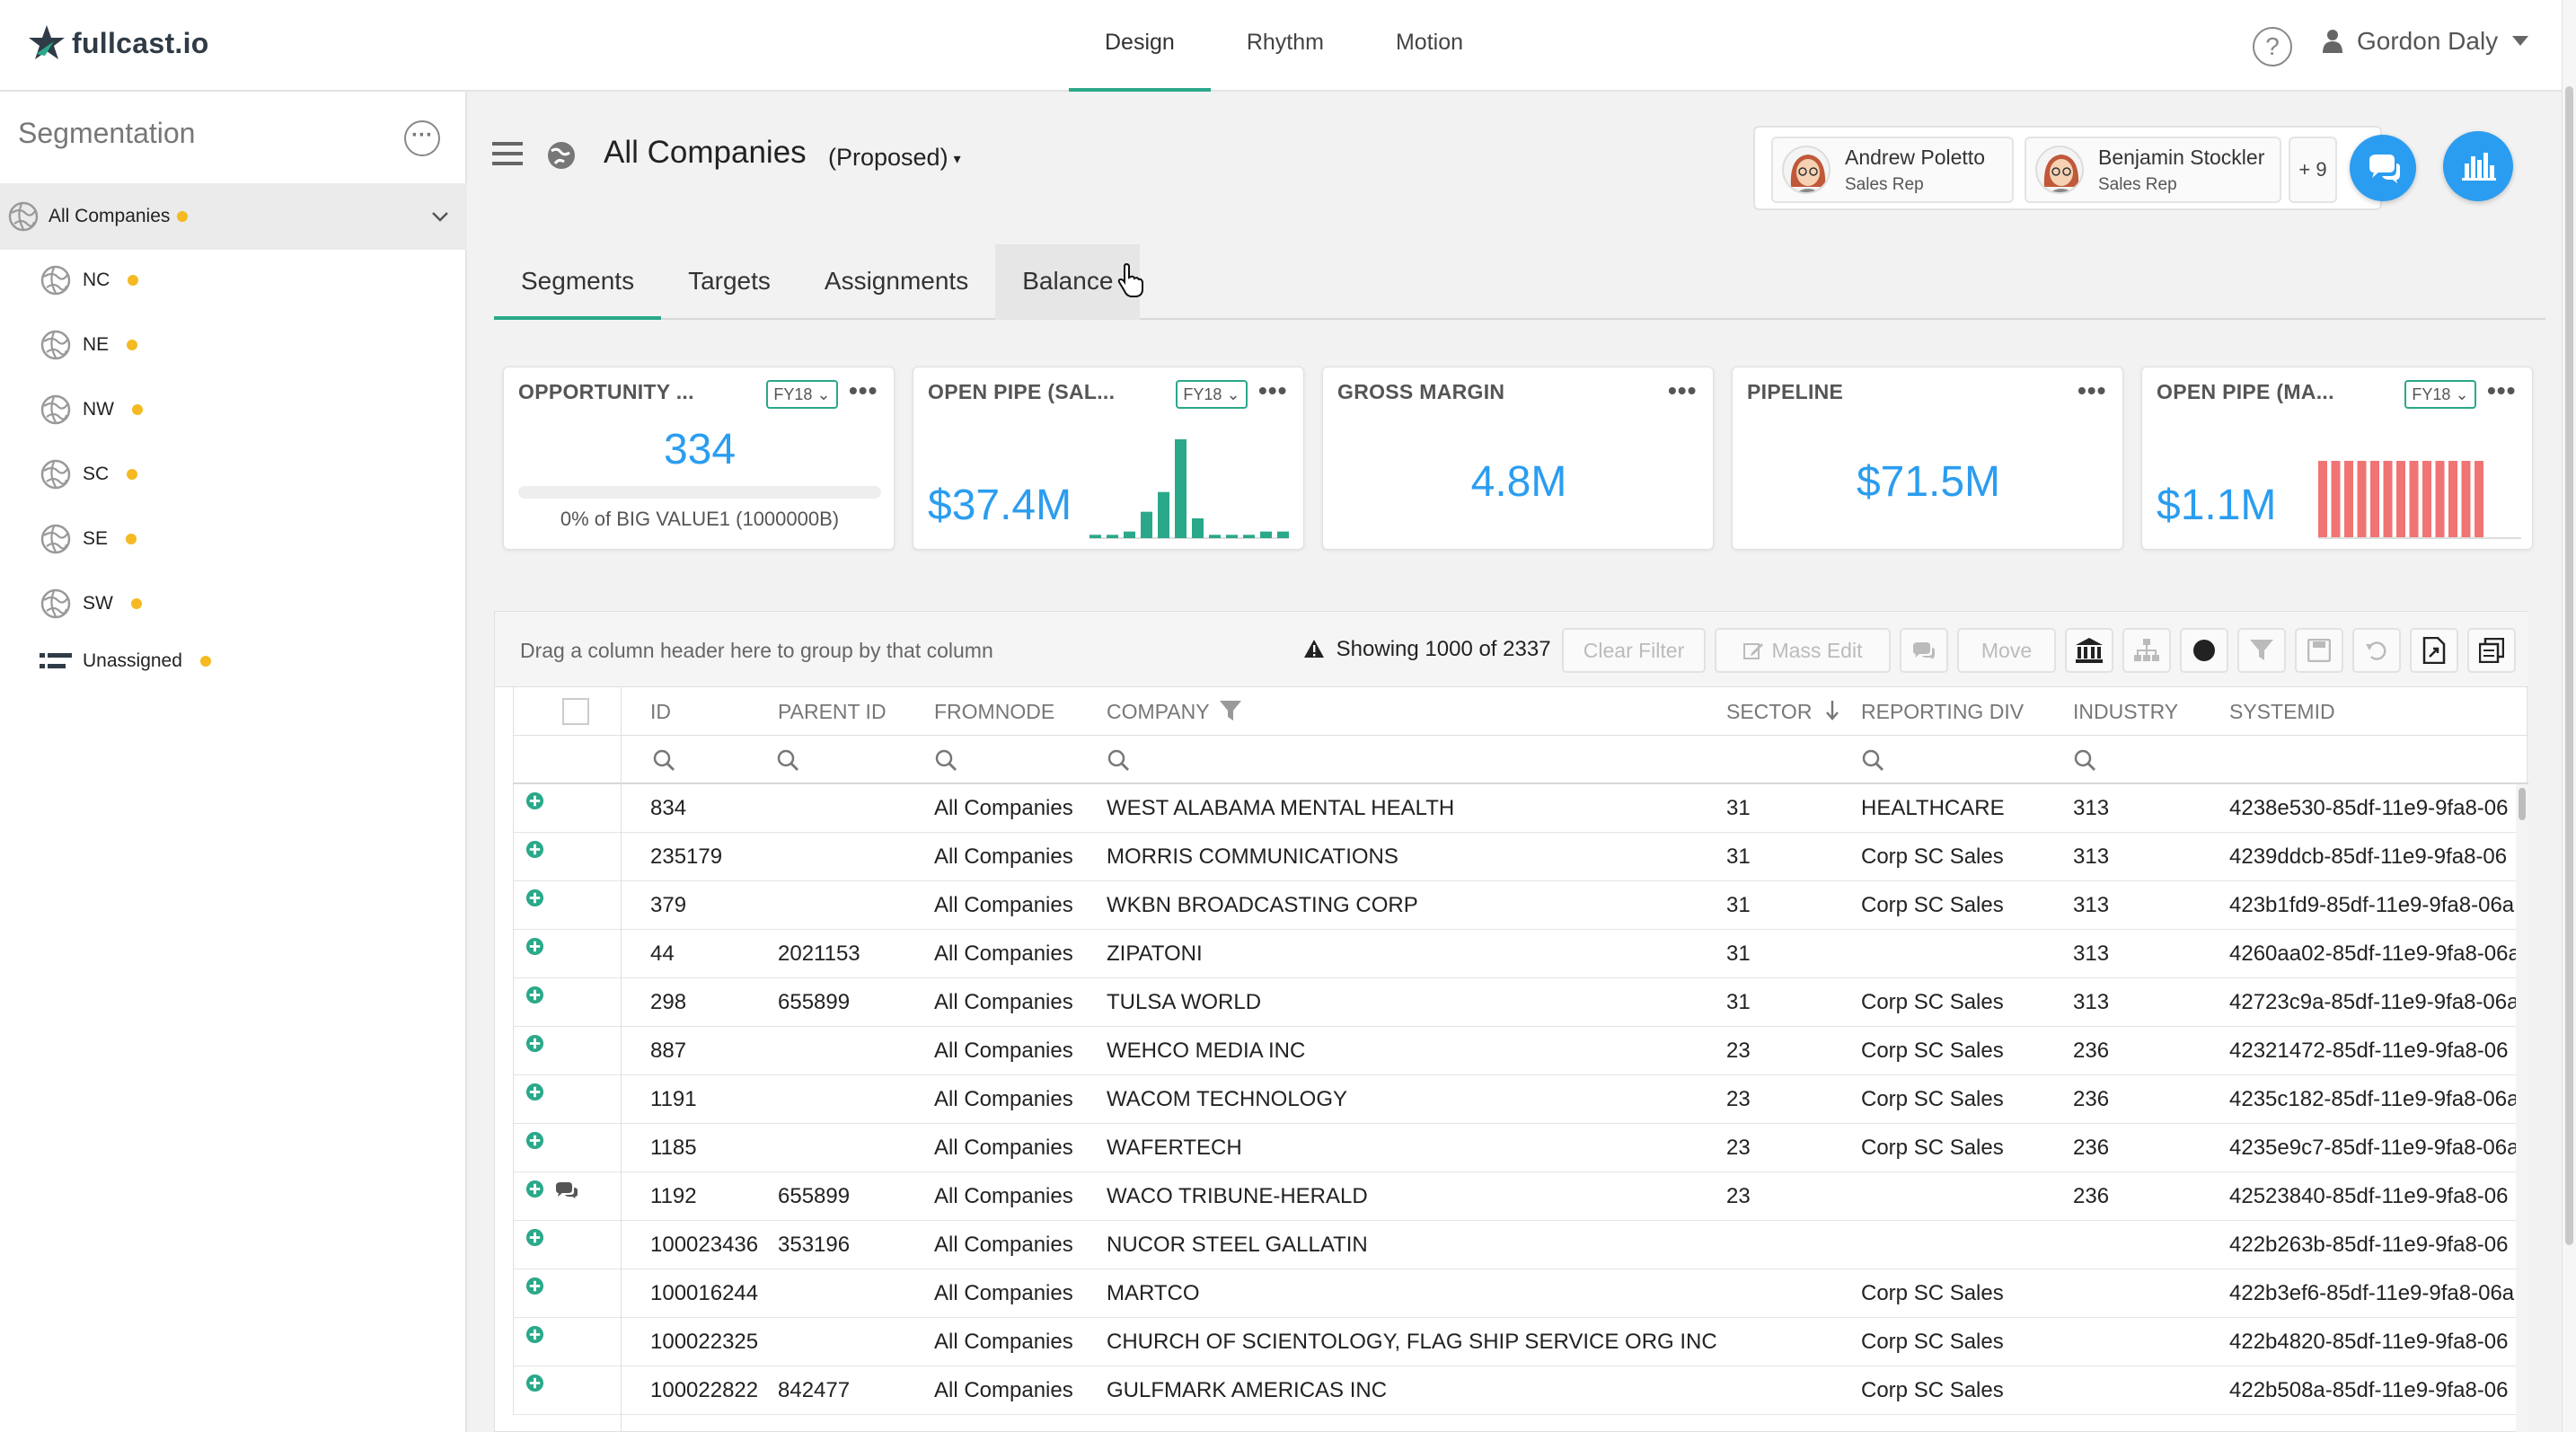 Image resolution: width=2576 pixels, height=1432 pixels. I want to click on cell-div: HEALTHCARE, so click(1933, 808).